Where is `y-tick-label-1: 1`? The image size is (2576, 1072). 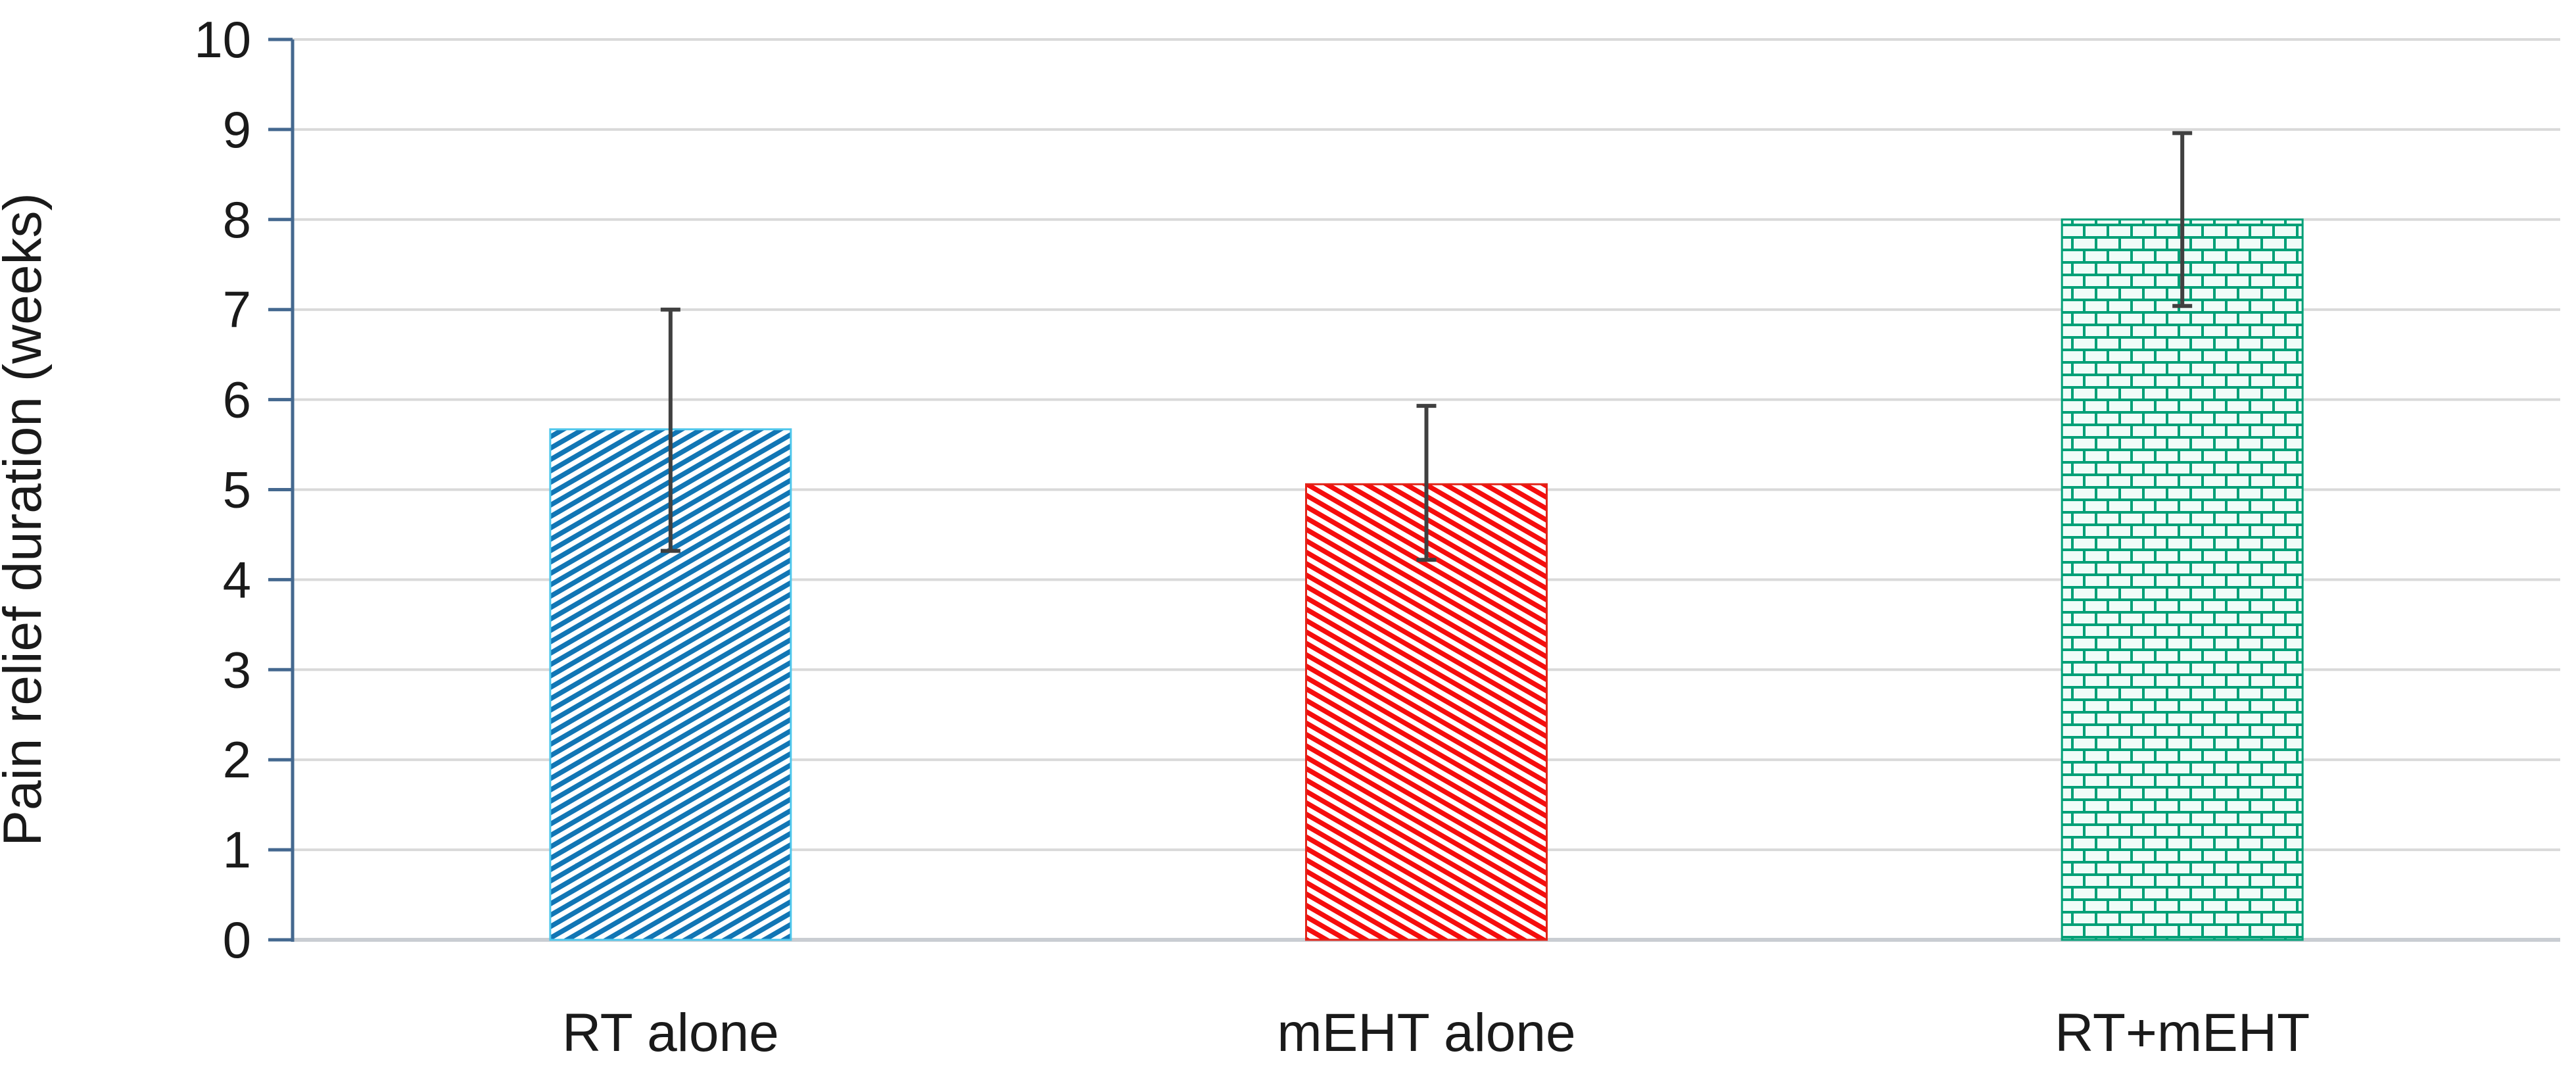 y-tick-label-1: 1 is located at coordinates (237, 850).